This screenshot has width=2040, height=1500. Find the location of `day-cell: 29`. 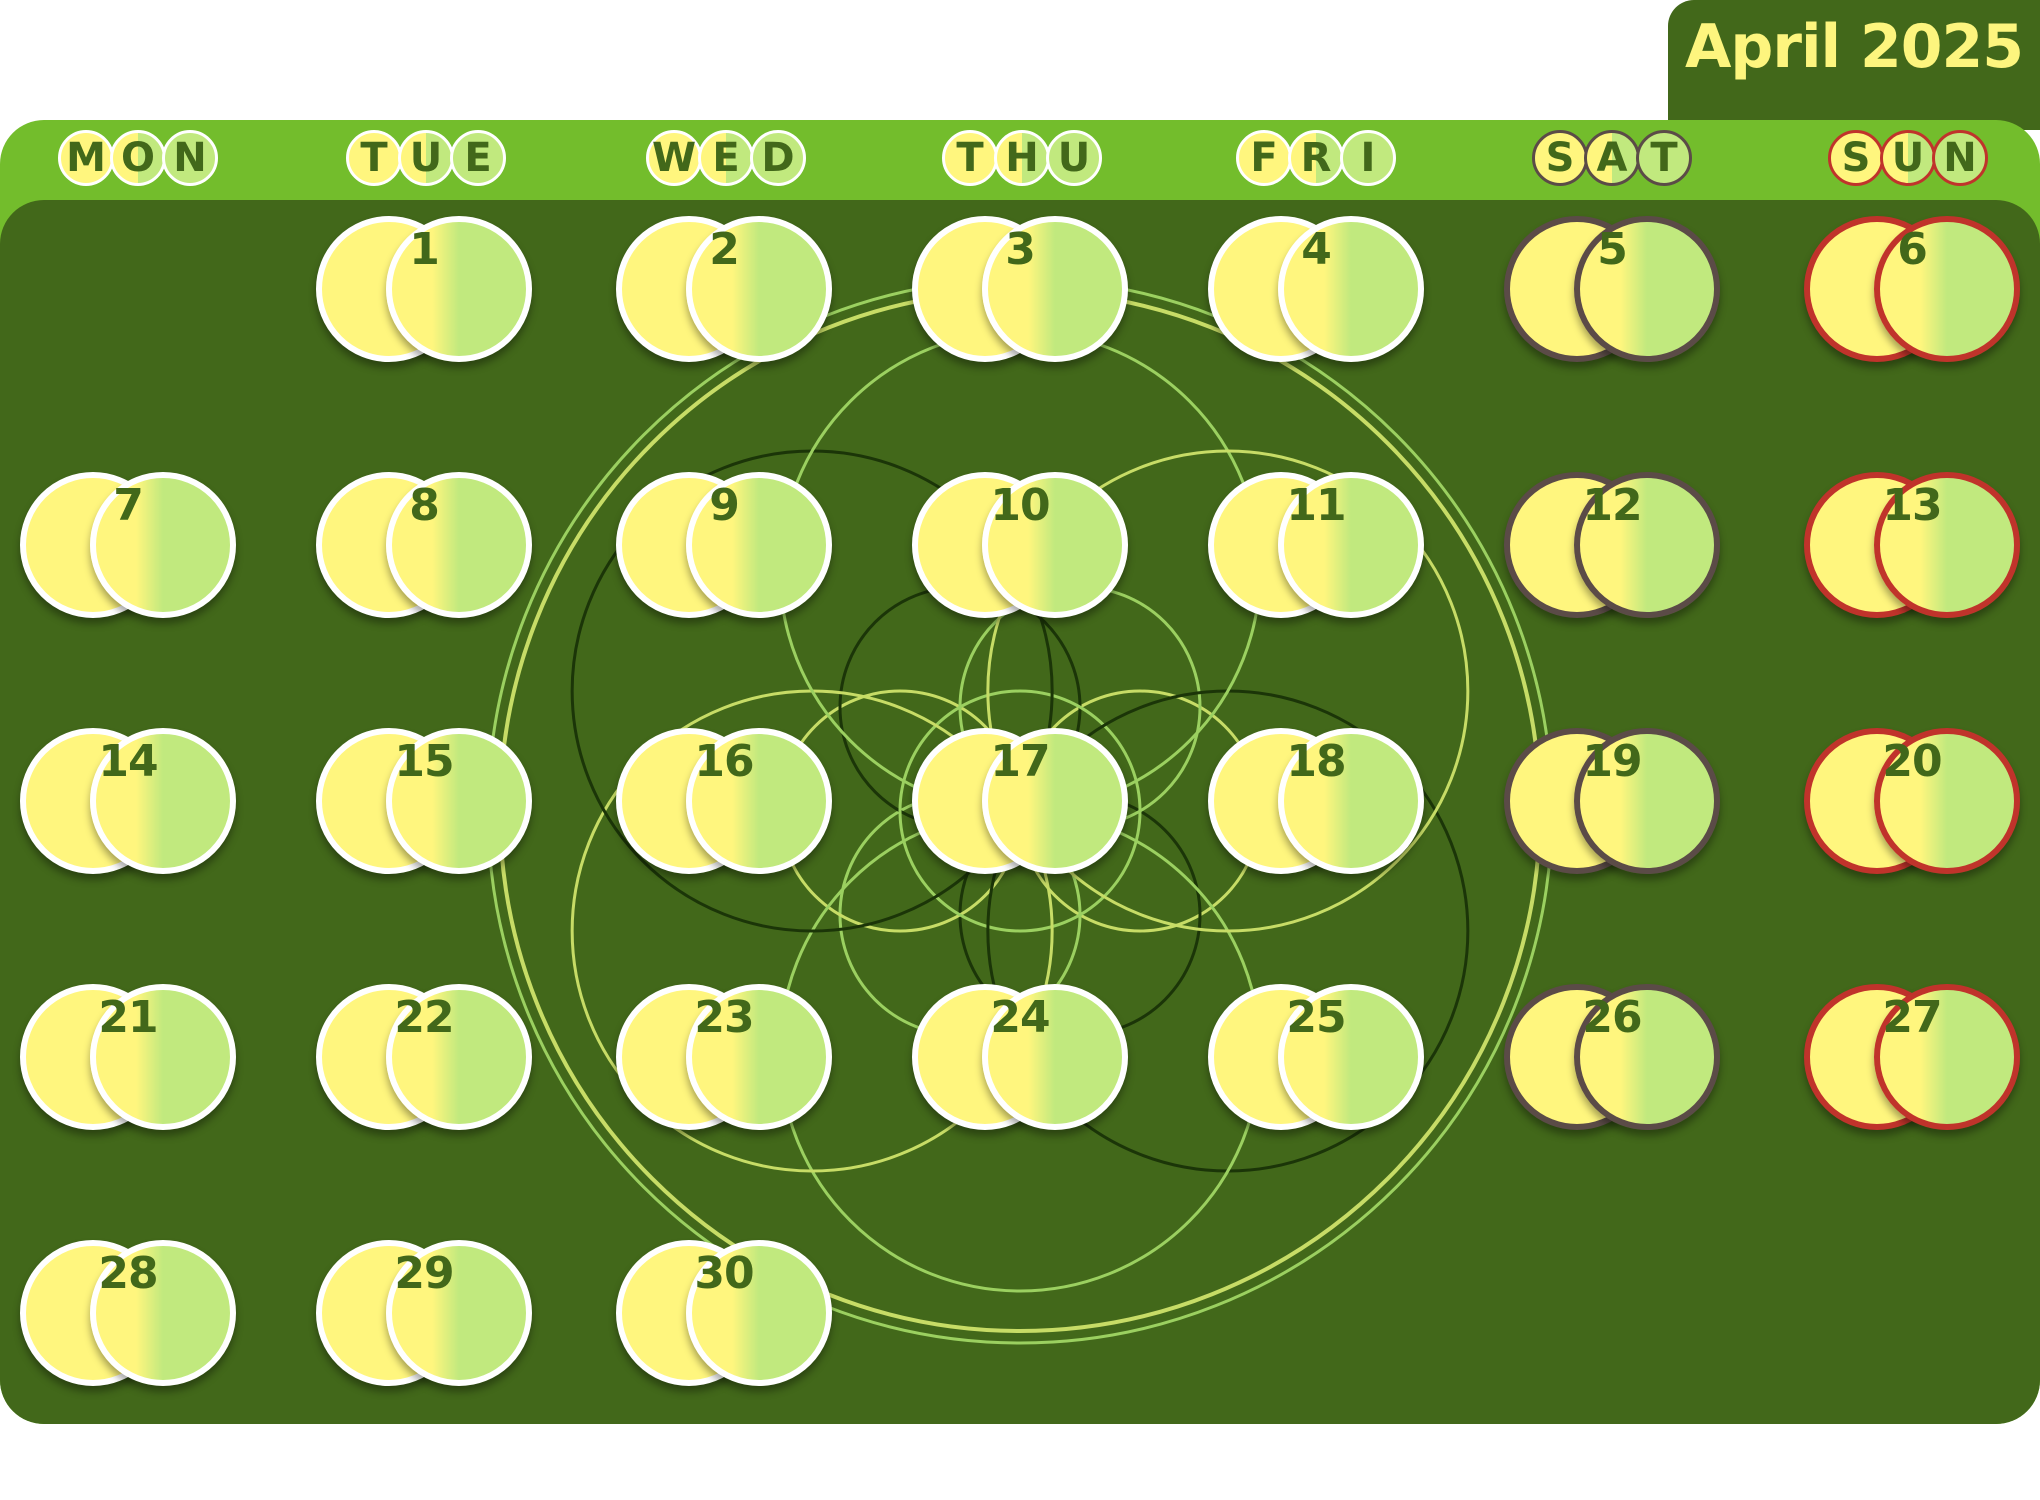

day-cell: 29 is located at coordinates (424, 1313).